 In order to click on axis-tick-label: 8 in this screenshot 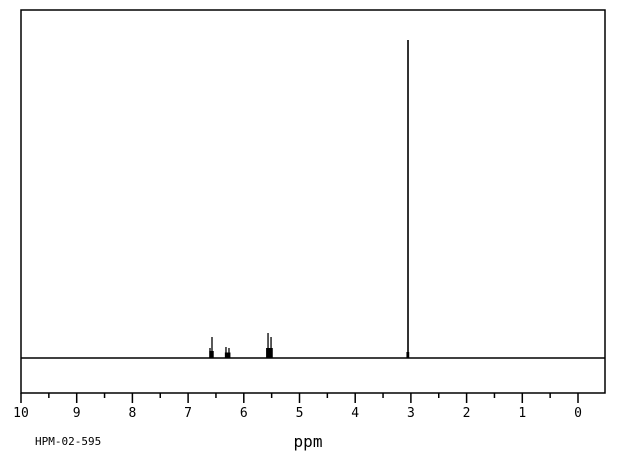, I will do `click(132, 413)`.